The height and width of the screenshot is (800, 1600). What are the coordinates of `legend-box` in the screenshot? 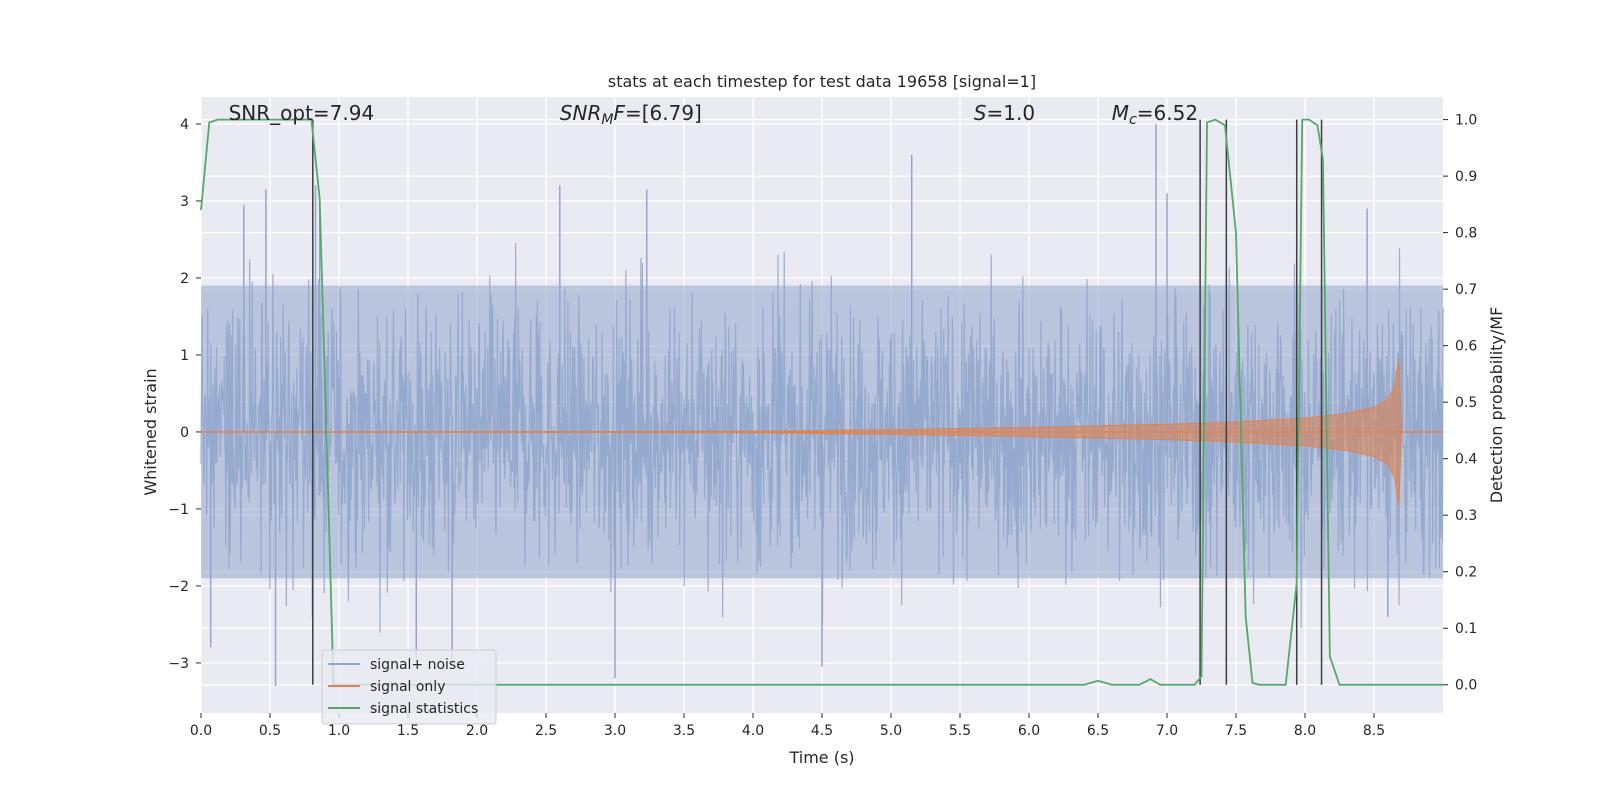 It's located at (409, 687).